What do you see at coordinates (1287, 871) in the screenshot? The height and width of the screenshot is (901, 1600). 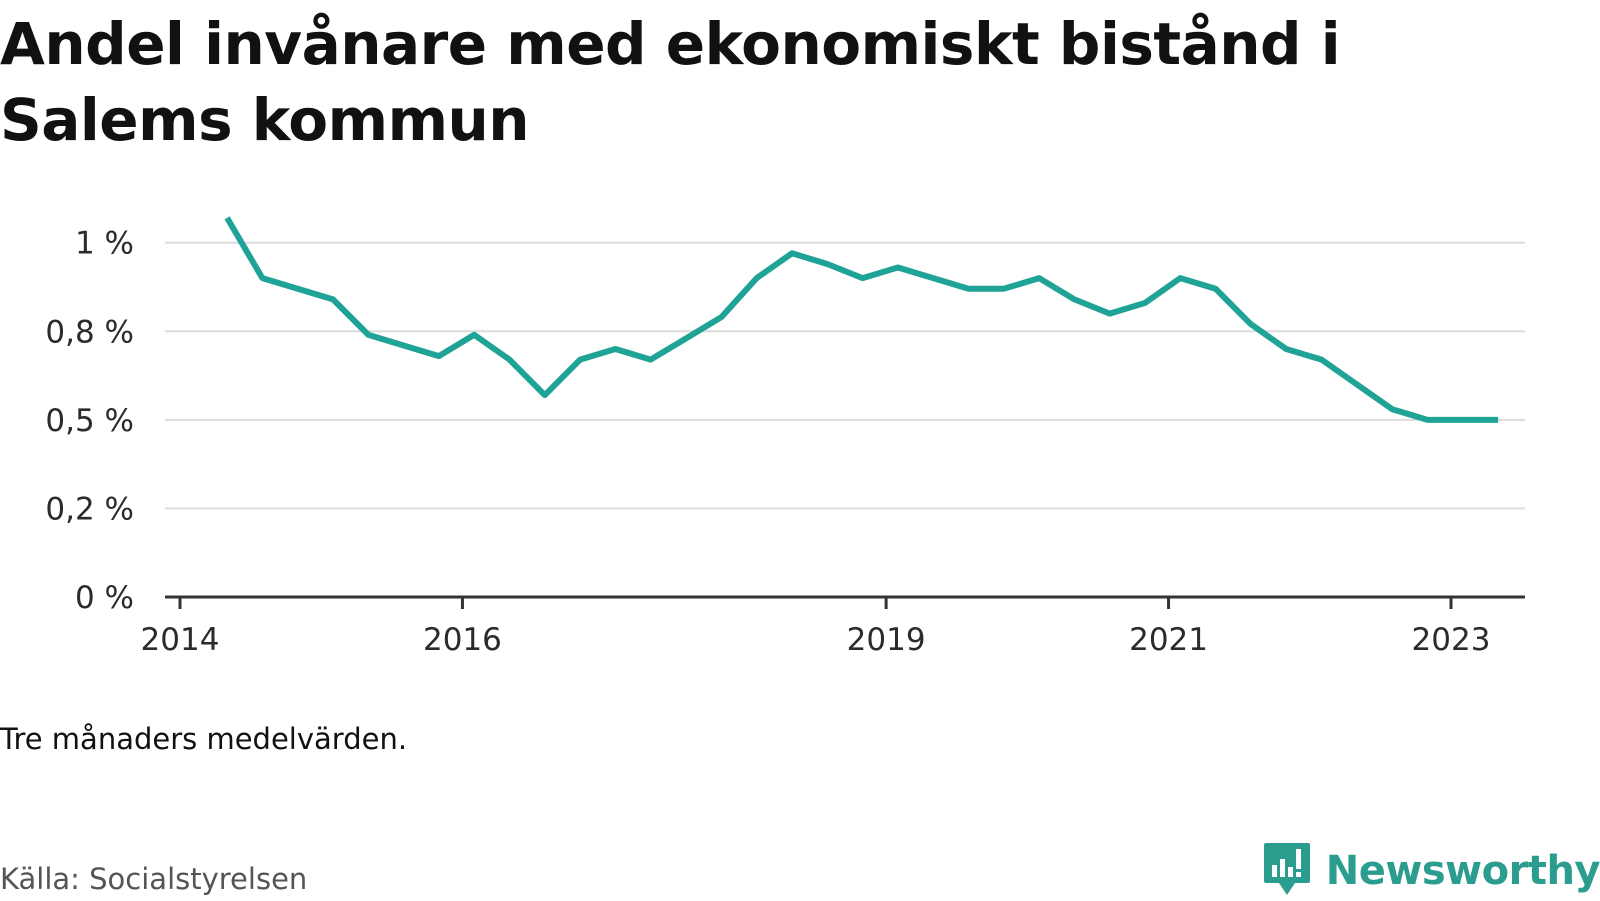 I see `newsworthy-logo-icon` at bounding box center [1287, 871].